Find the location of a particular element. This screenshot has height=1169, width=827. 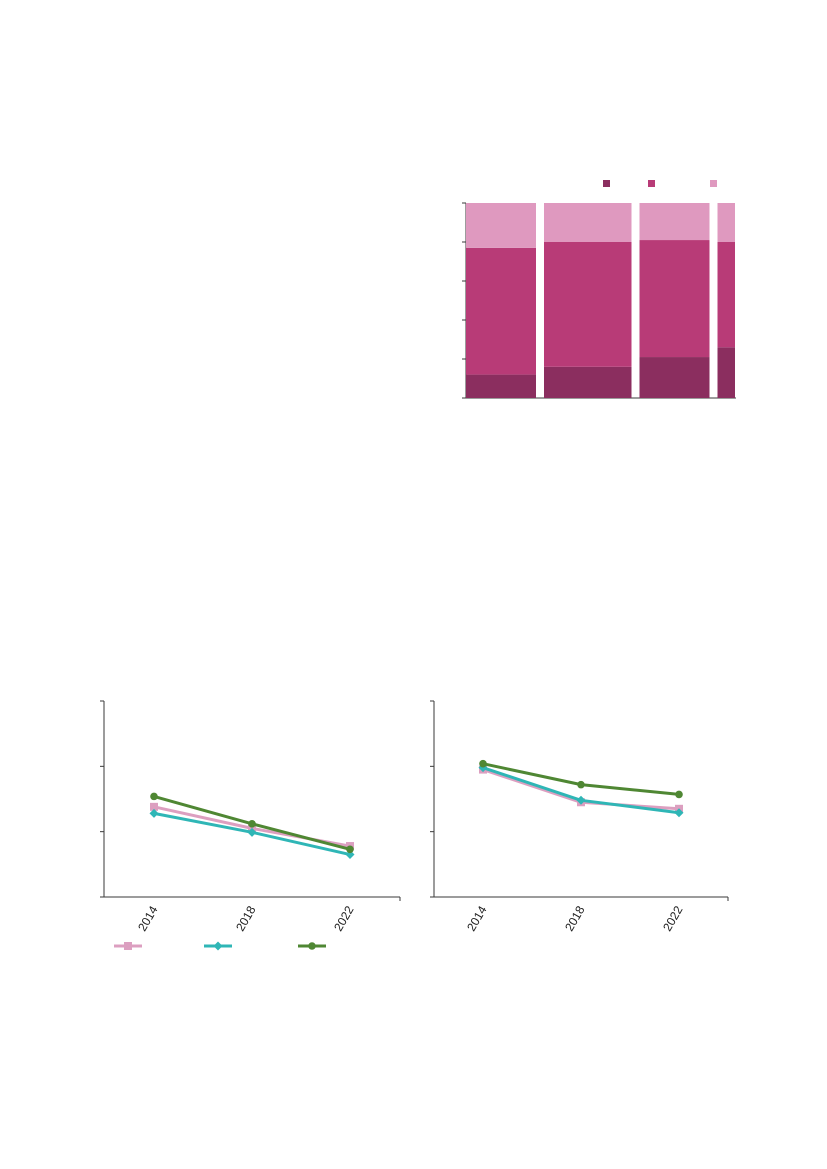

stacked-bar-chart is located at coordinates (599, 289).